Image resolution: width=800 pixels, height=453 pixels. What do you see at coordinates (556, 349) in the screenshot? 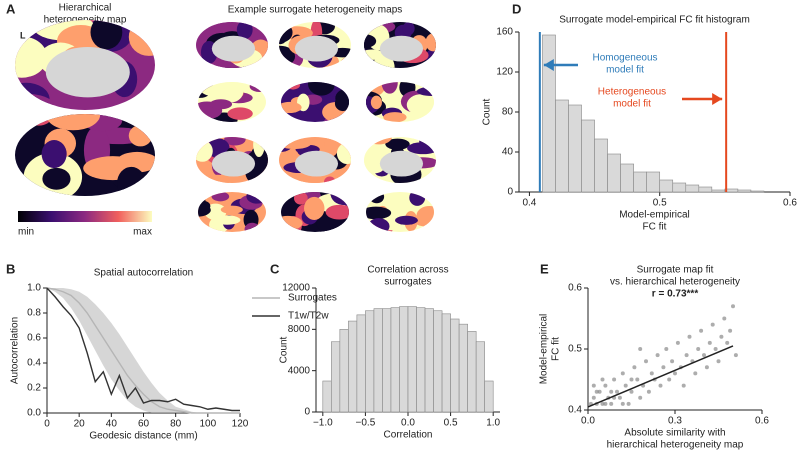
I see `y-axis-label: FC fit` at bounding box center [556, 349].